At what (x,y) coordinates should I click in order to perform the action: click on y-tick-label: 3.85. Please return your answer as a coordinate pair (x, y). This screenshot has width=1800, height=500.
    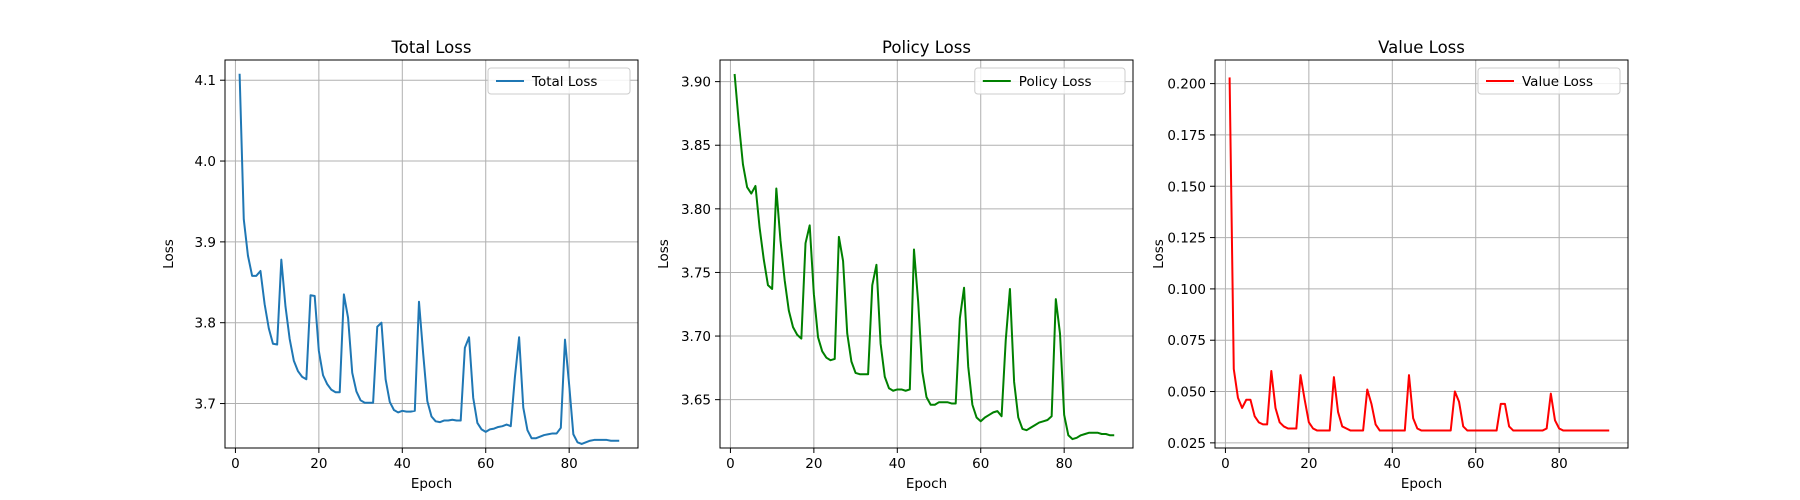
    Looking at the image, I should click on (696, 146).